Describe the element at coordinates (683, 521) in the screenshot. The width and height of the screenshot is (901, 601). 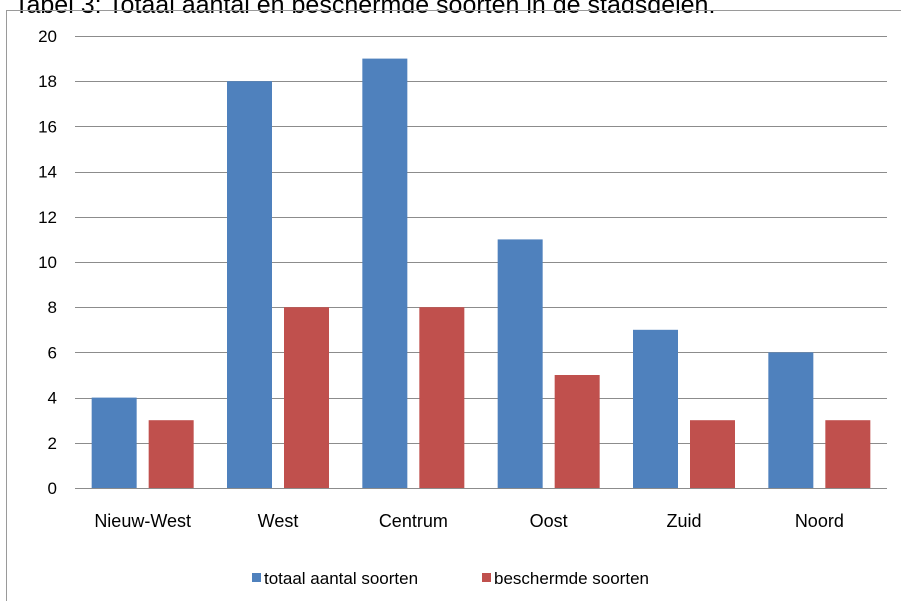
I see `category-label: Zuid` at that location.